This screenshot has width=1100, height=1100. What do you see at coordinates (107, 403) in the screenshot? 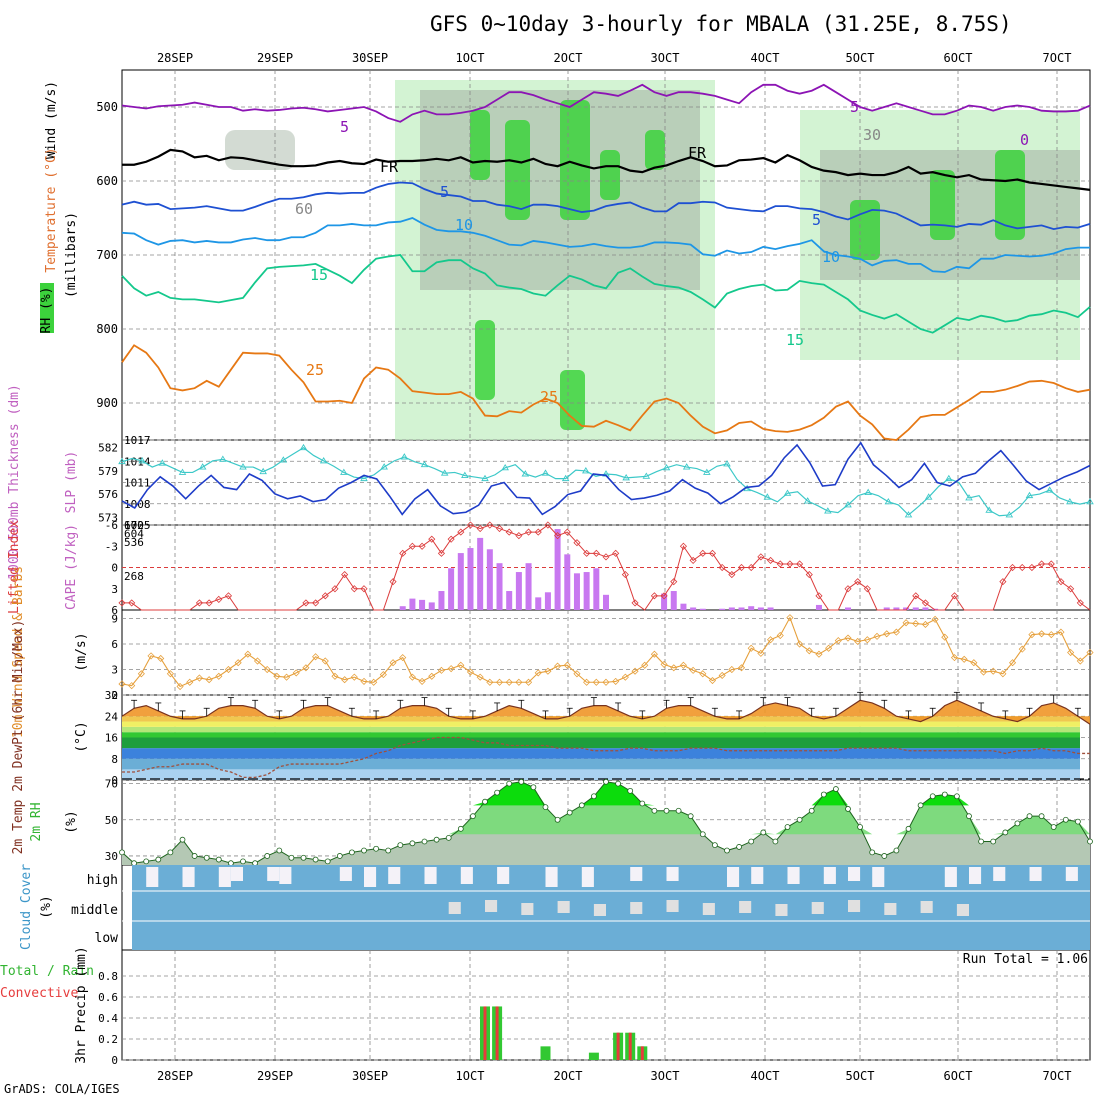
I see `upper-ytick-label: 900` at bounding box center [107, 403].